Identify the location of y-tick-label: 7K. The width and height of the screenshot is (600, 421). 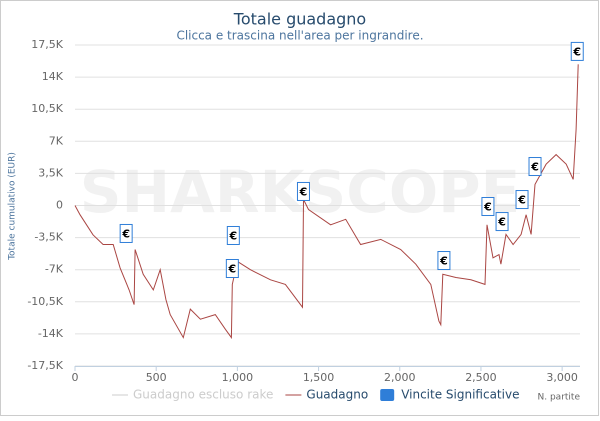
(56, 140).